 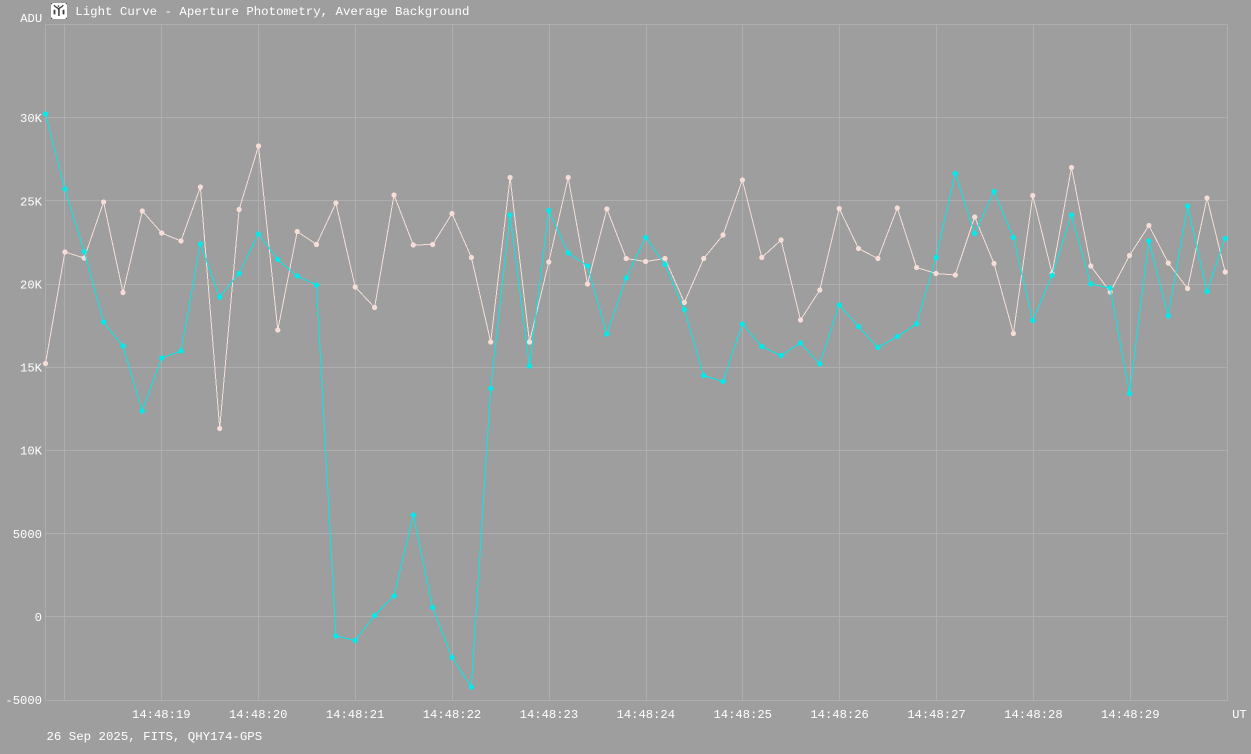 I want to click on svg-text: ADU, so click(x=31, y=19).